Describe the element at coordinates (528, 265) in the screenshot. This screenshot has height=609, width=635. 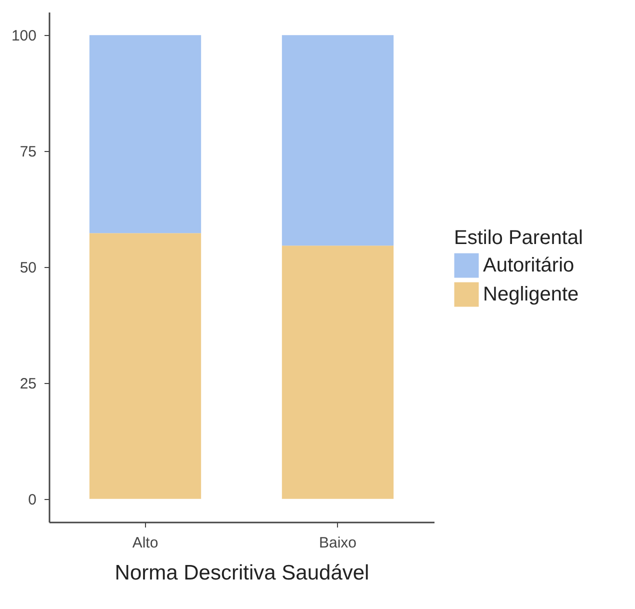
I see `legend-label: Autoritário` at that location.